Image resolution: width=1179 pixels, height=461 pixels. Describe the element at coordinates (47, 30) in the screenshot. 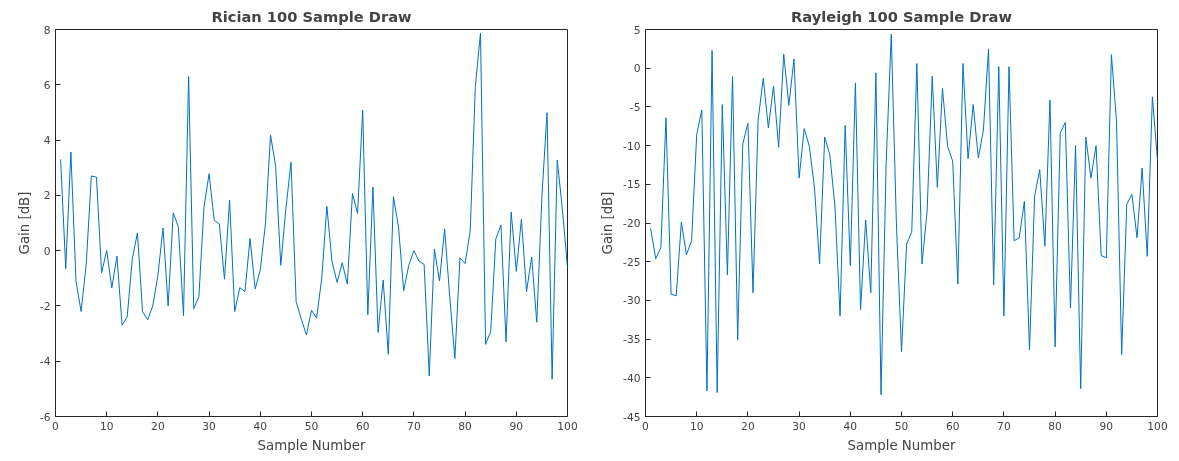

I see `y-tick-label: 8` at that location.